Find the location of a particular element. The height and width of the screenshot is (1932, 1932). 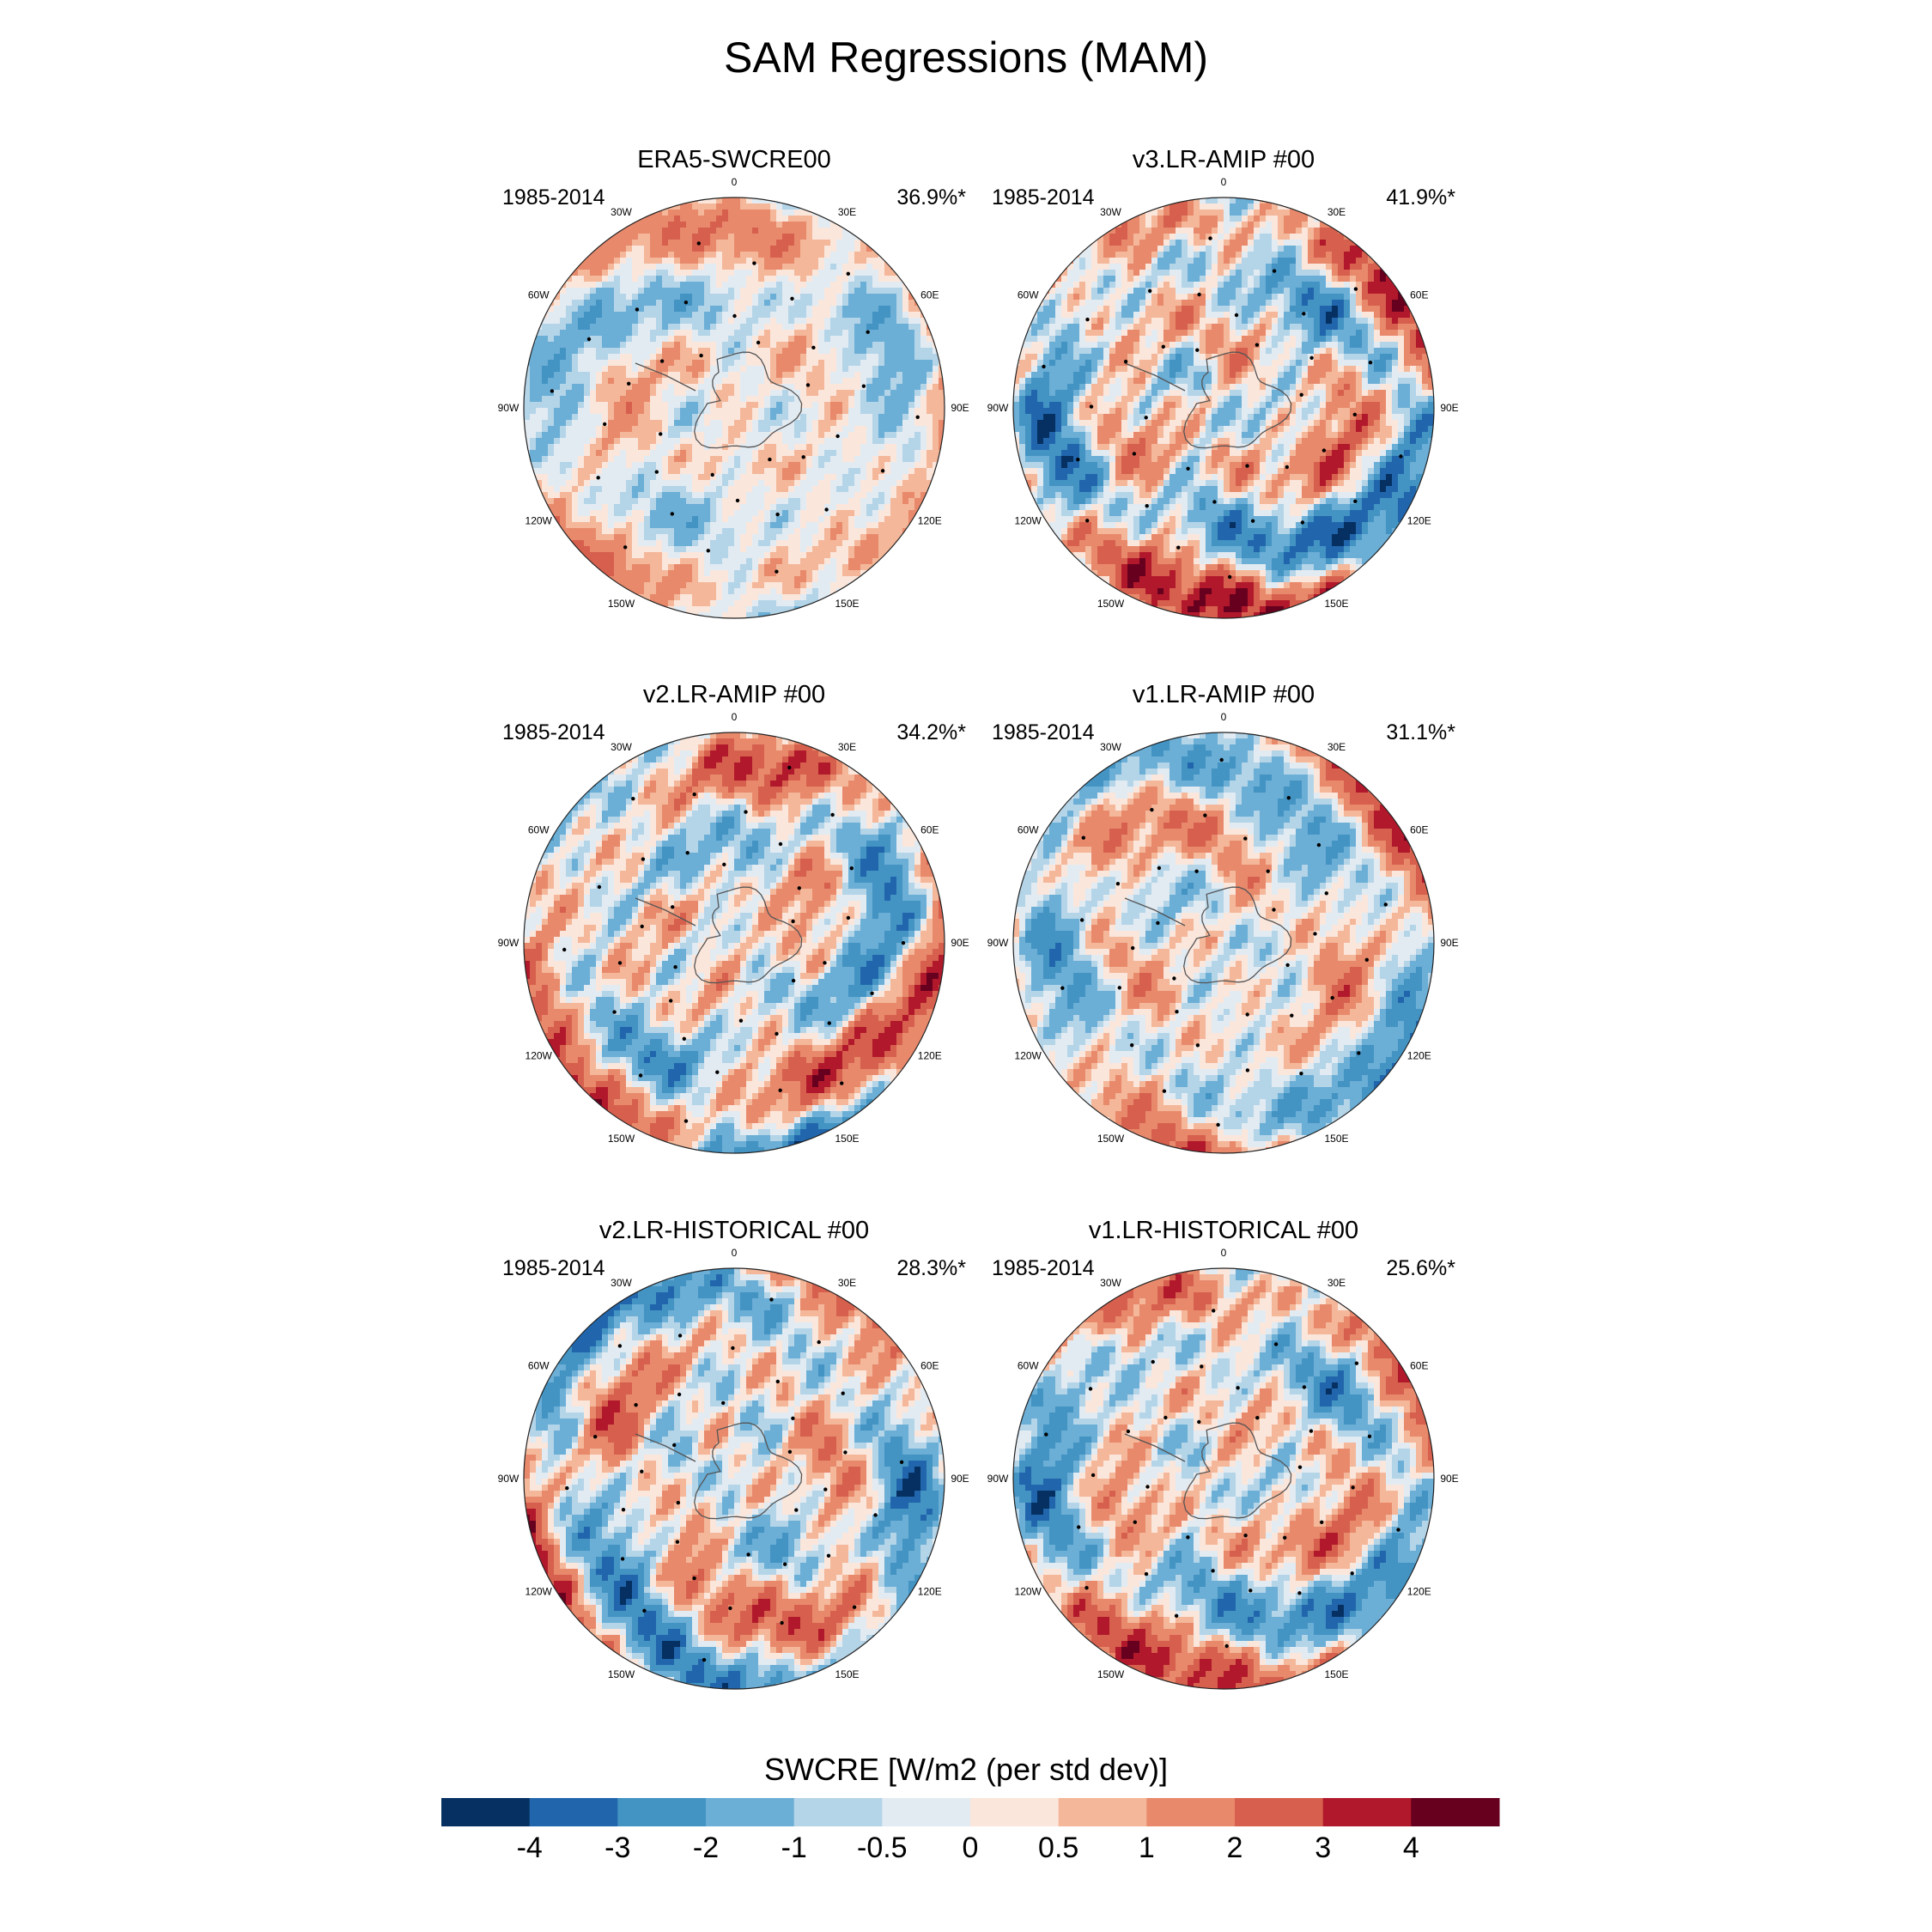

antarctica-coastline is located at coordinates (748, 400).